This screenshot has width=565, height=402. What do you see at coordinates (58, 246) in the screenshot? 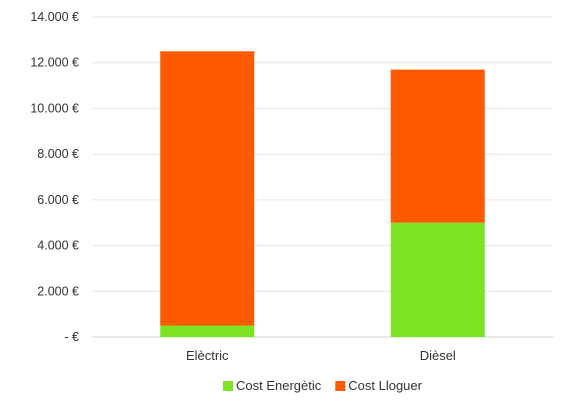
I see `y-tick-label: 4.000 €` at bounding box center [58, 246].